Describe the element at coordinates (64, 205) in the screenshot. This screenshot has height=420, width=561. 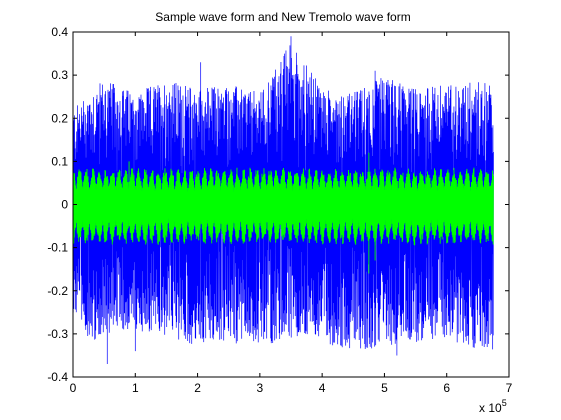
I see `y-tick-label: 0` at that location.